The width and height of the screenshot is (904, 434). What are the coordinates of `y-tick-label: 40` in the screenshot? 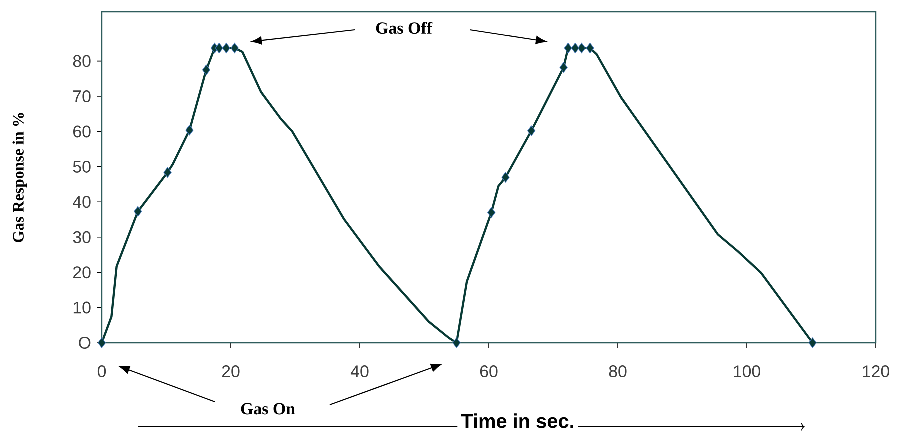 It's located at (82, 202).